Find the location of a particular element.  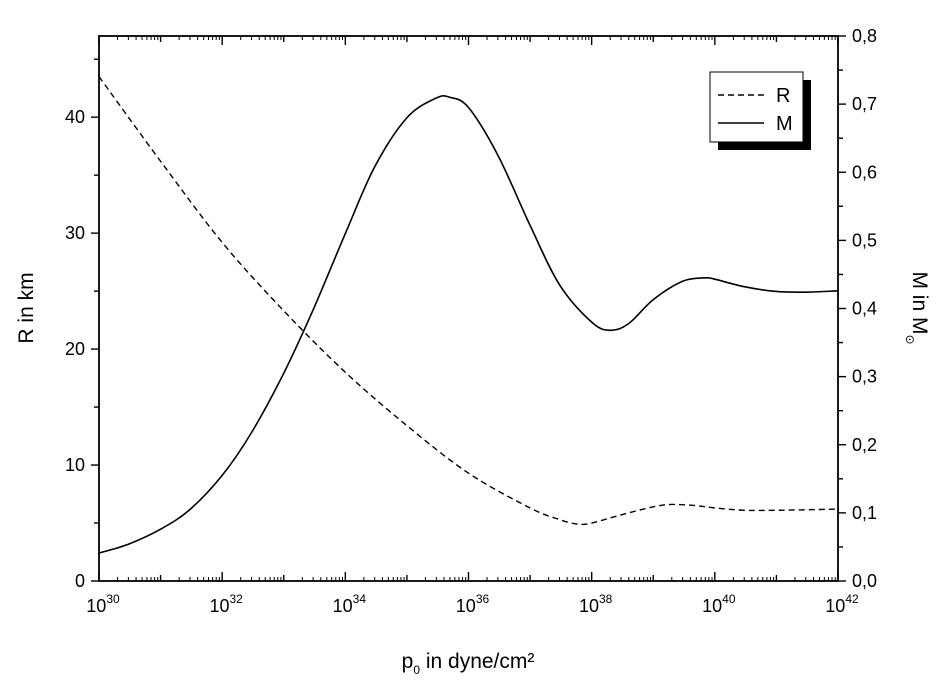

y-right-tick-label: 0,5 is located at coordinates (864, 240).